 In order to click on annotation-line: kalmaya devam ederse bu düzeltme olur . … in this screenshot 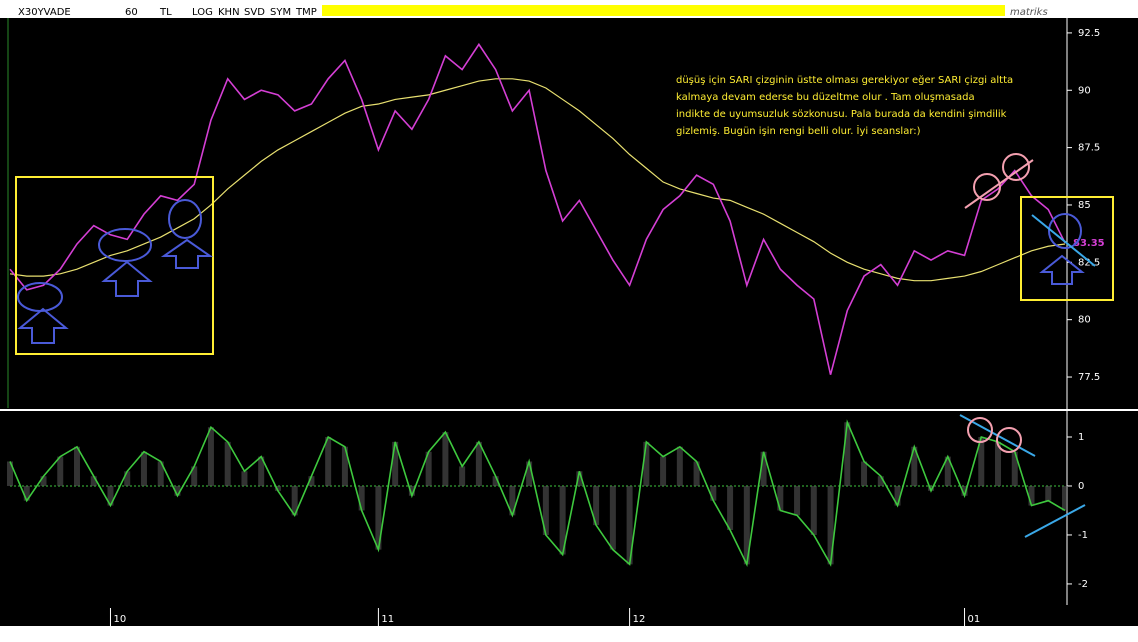, I will do `click(825, 97)`.